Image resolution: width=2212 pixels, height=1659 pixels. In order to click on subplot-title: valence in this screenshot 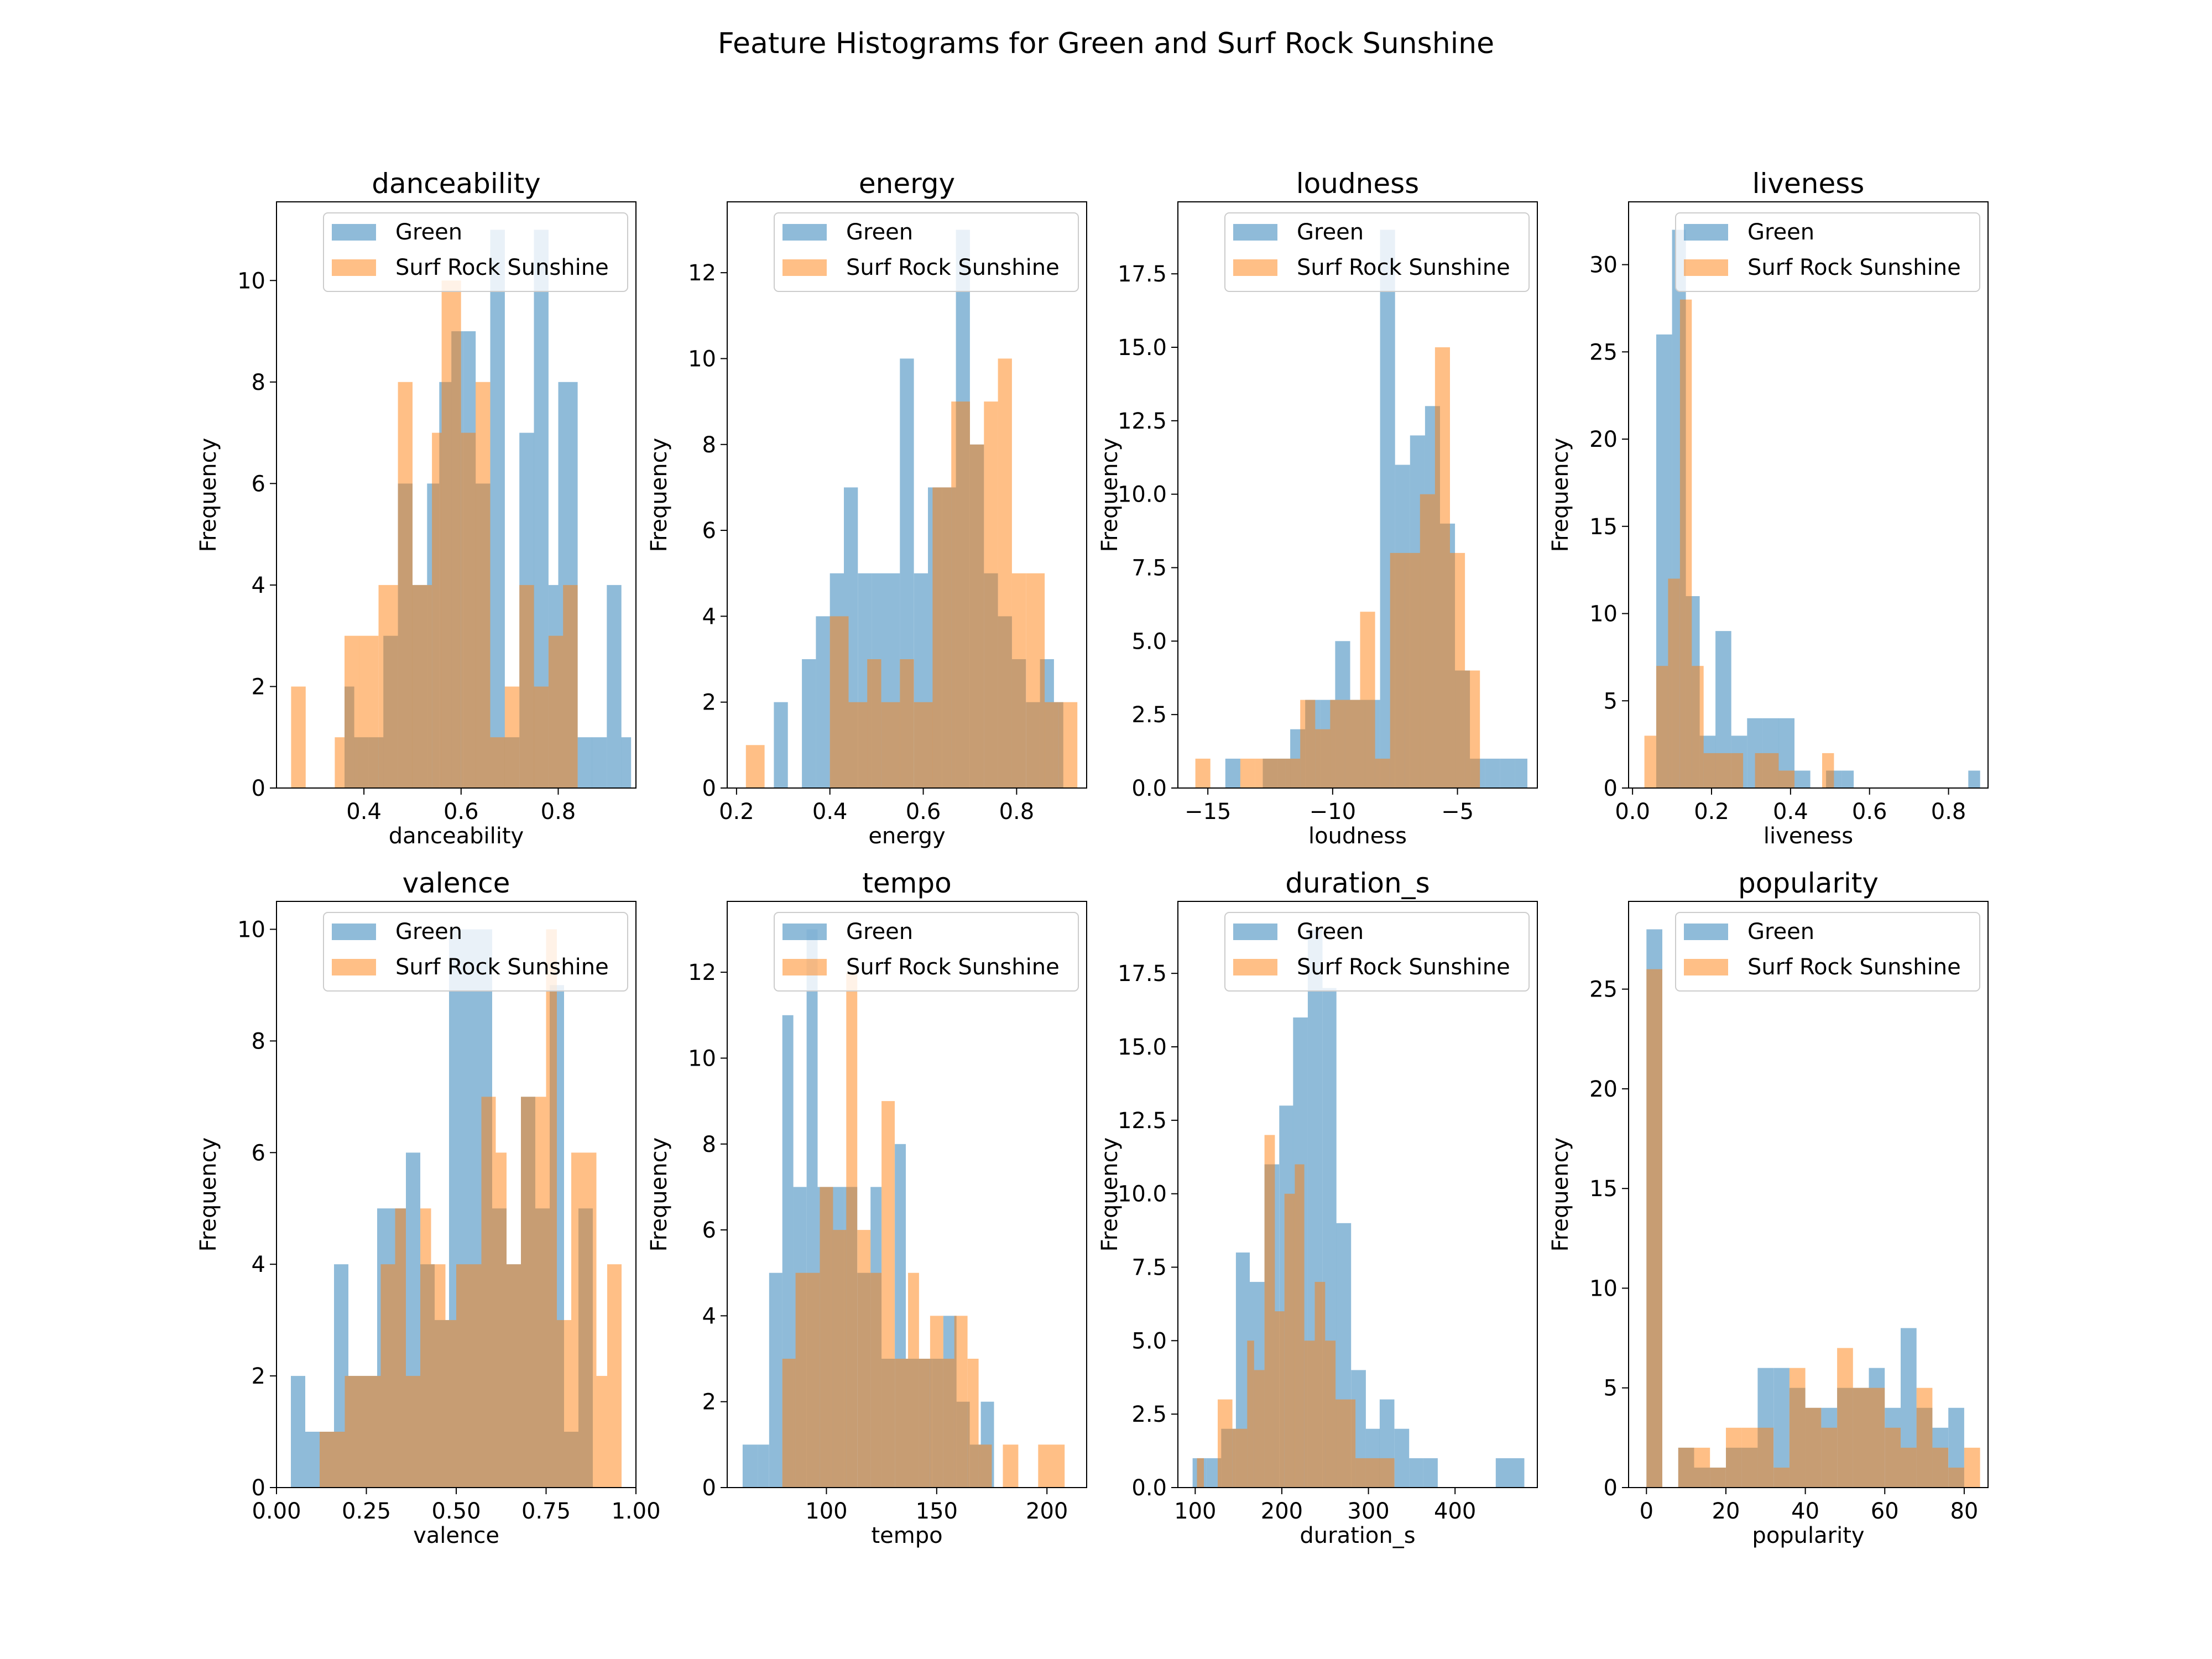, I will do `click(457, 883)`.